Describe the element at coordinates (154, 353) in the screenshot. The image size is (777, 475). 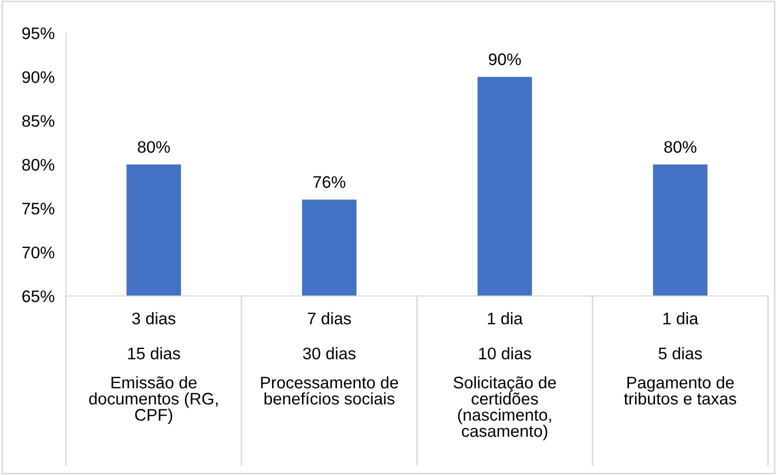
I see `text: 15 dias` at that location.